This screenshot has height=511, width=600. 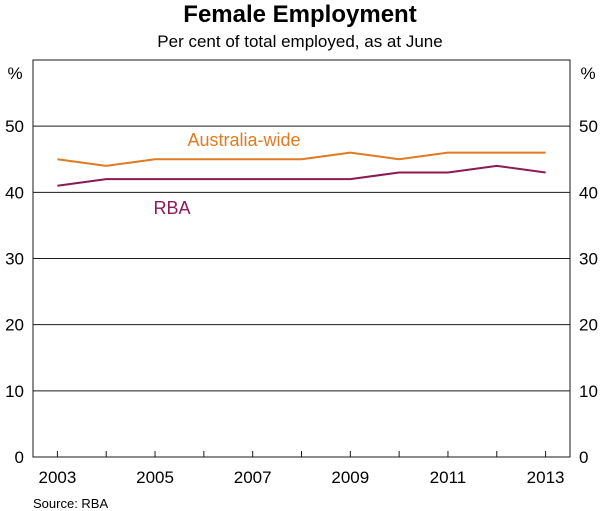 What do you see at coordinates (350, 477) in the screenshot?
I see `x-tick-label: 2009` at bounding box center [350, 477].